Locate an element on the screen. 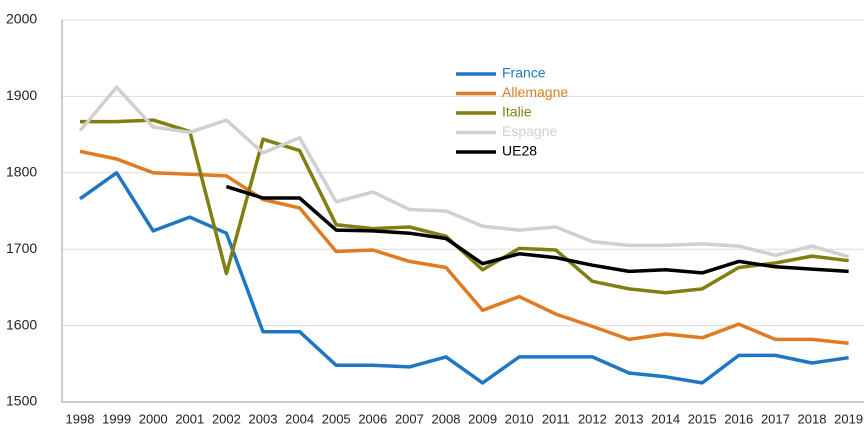 This screenshot has width=864, height=430. x-tick-label: 2007 is located at coordinates (409, 418).